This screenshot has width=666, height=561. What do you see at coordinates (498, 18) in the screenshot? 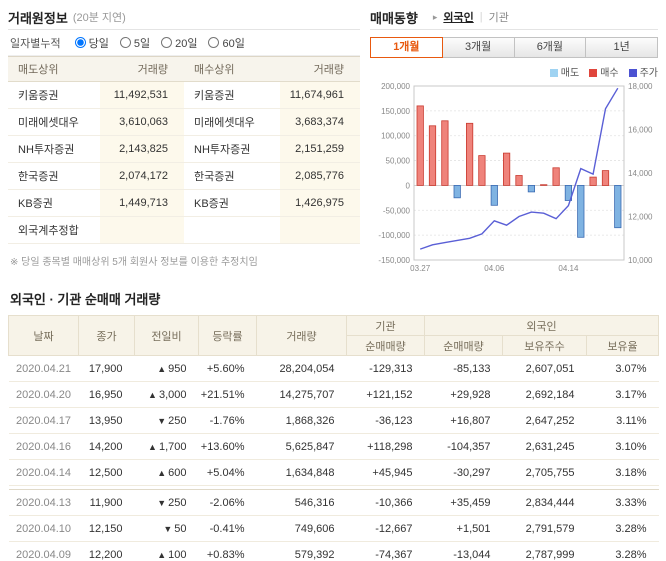
I see `trend-link-1: 기관` at bounding box center [498, 18].